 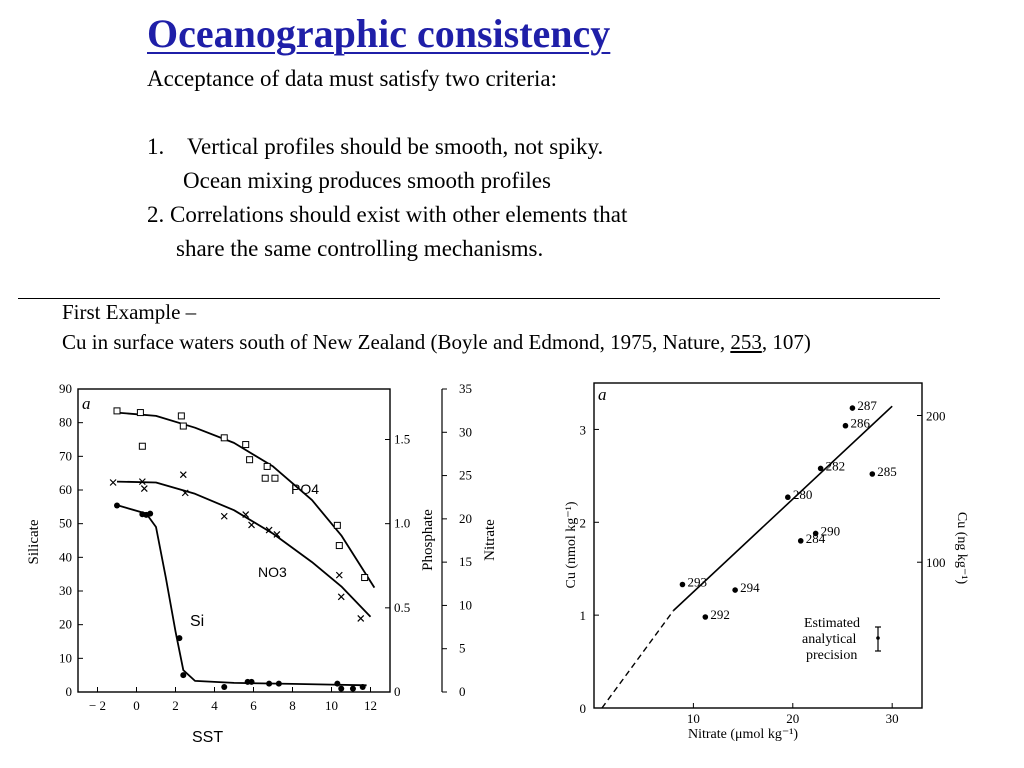 What do you see at coordinates (244, 549) in the screenshot?
I see `curve-no3` at bounding box center [244, 549].